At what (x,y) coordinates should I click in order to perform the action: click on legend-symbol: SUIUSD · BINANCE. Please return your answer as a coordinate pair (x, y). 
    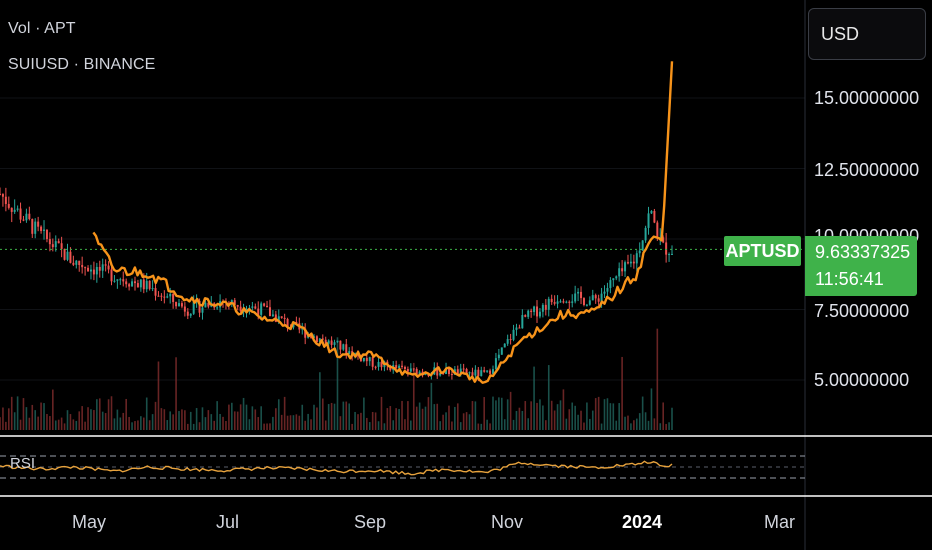
    Looking at the image, I should click on (82, 64).